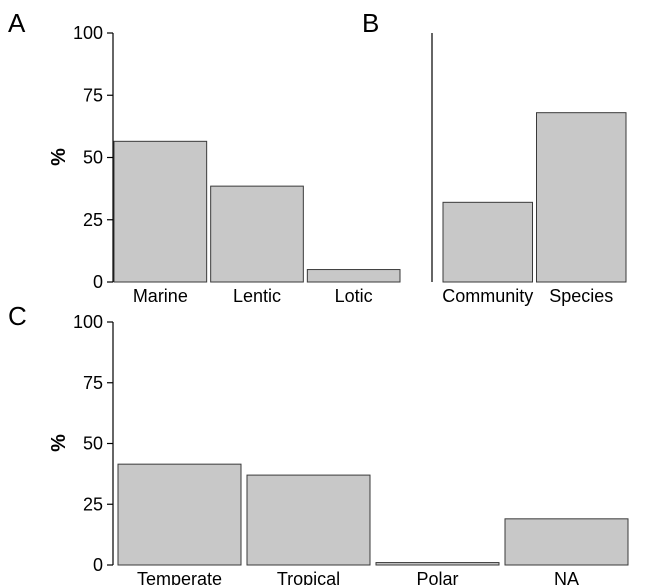  Describe the element at coordinates (160, 296) in the screenshot. I see `x-tick-label-a-marine: Marine` at that location.